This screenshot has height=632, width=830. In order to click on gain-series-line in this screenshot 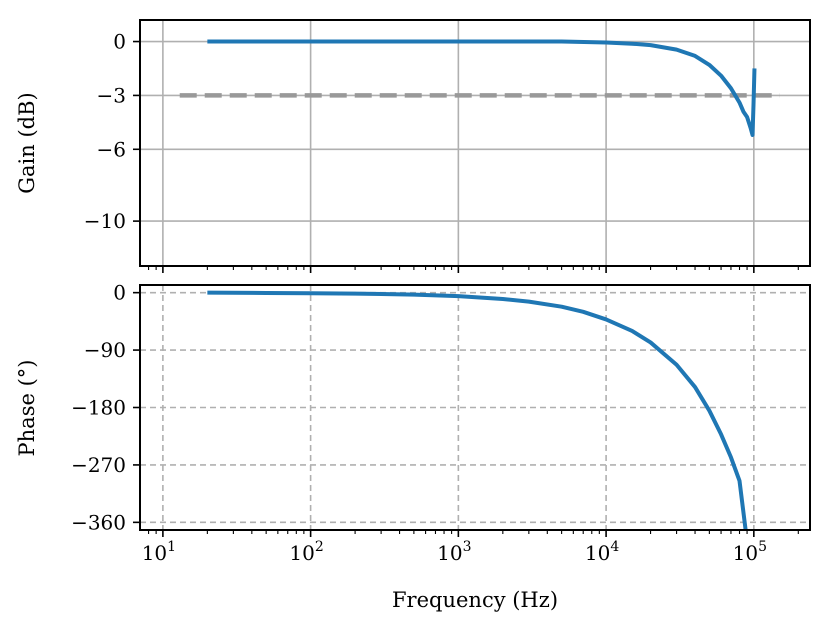, I will do `click(482, 88)`.